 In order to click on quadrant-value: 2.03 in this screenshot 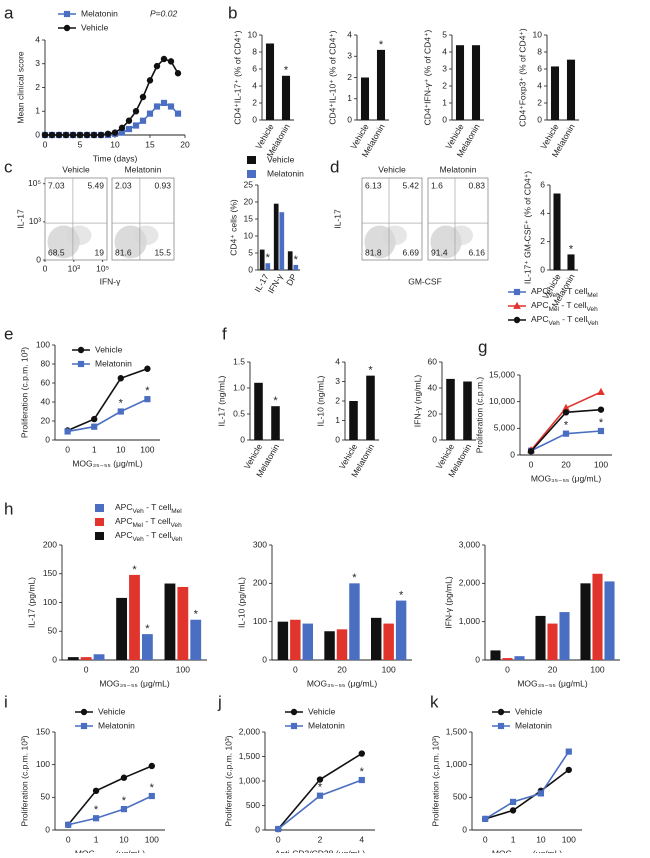, I will do `click(123, 185)`.